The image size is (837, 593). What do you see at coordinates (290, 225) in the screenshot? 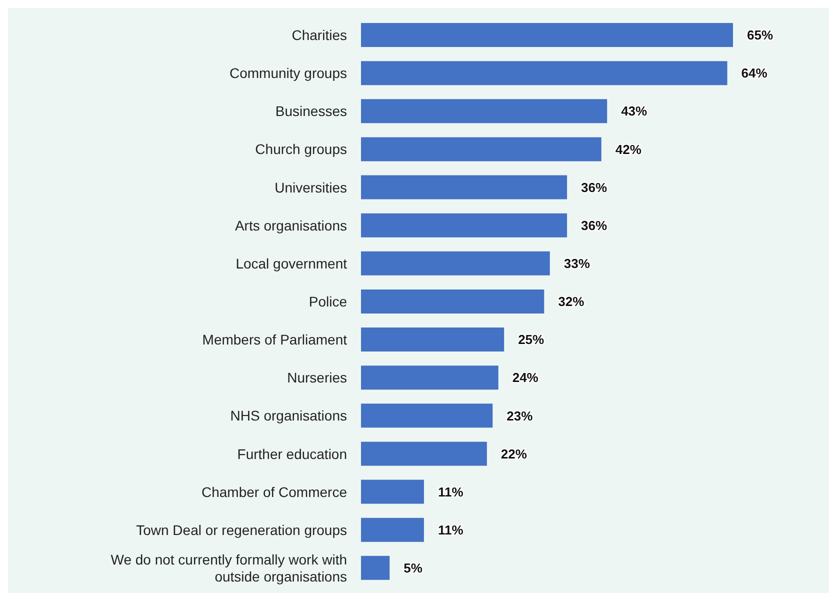
I see `y-tick-label: Arts organisations` at bounding box center [290, 225].